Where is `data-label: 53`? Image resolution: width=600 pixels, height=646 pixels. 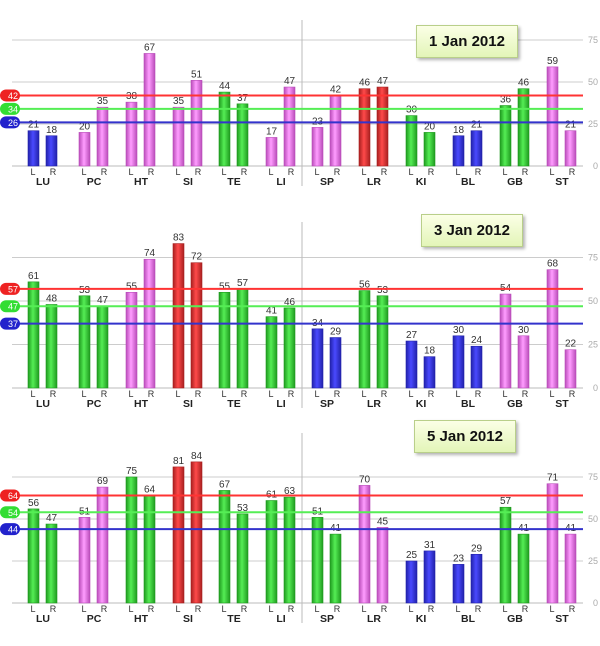
data-label: 53 is located at coordinates (383, 290).